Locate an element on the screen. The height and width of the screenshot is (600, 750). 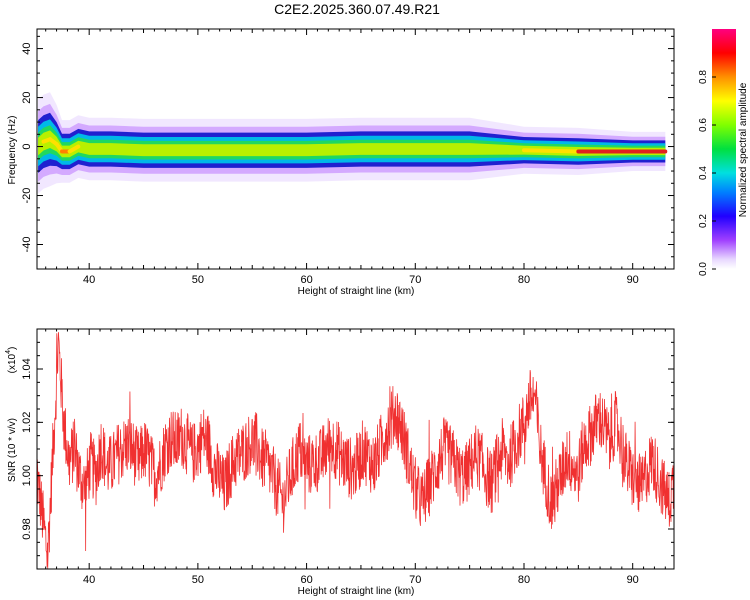
spectrogram-x-tick-label: 40 is located at coordinates (89, 280).